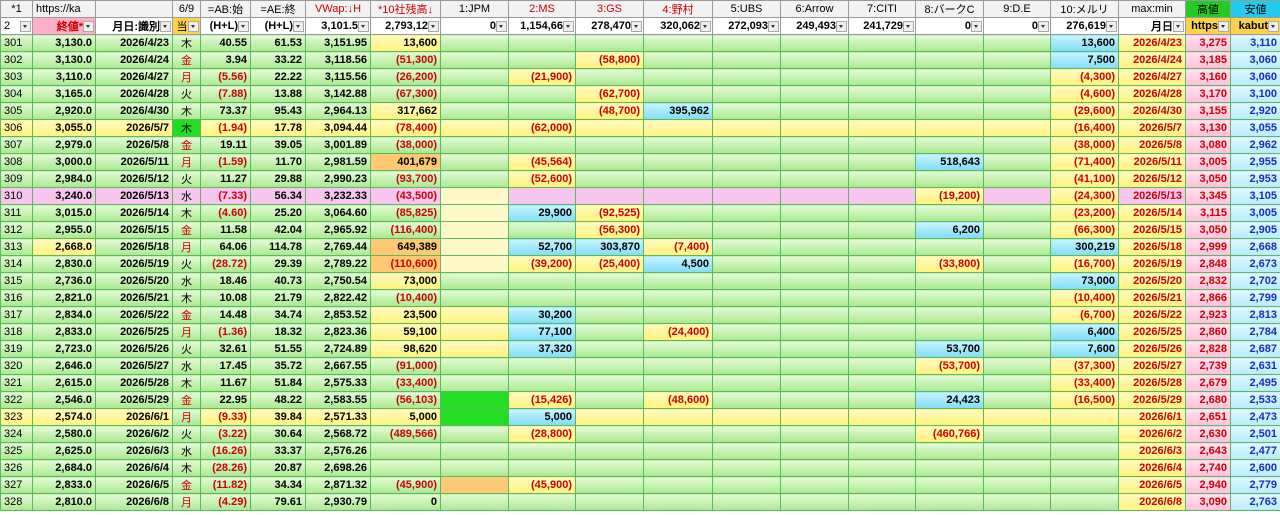 This screenshot has height=515, width=1280. Describe the element at coordinates (16, 349) in the screenshot. I see `cell: 319` at that location.